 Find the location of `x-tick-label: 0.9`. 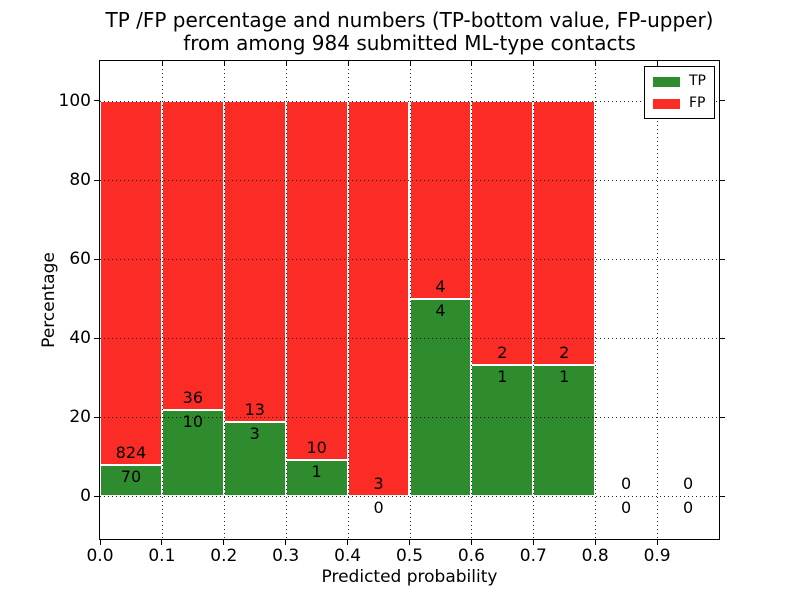

x-tick-label: 0.9 is located at coordinates (657, 556).